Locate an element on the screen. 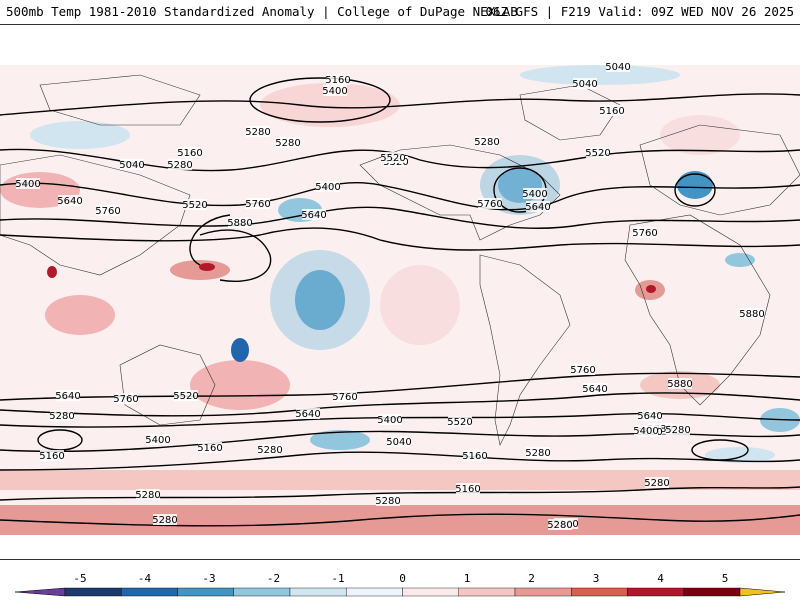 The height and width of the screenshot is (600, 800). warm-anomaly-patch is located at coordinates (80, 315).